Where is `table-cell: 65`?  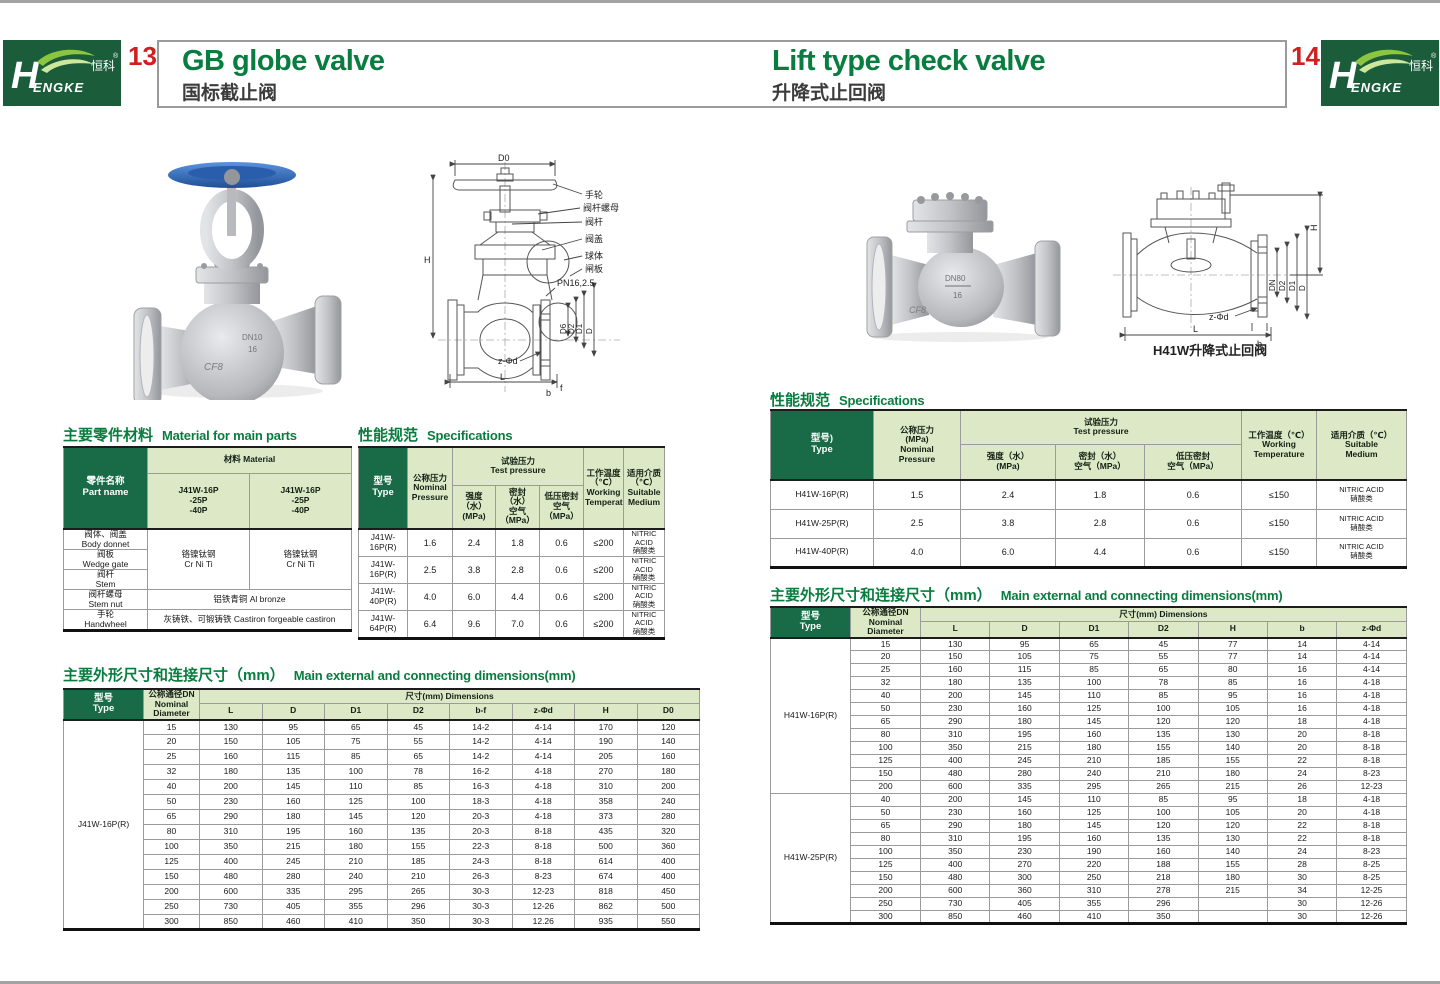 table-cell: 65 is located at coordinates (885, 722).